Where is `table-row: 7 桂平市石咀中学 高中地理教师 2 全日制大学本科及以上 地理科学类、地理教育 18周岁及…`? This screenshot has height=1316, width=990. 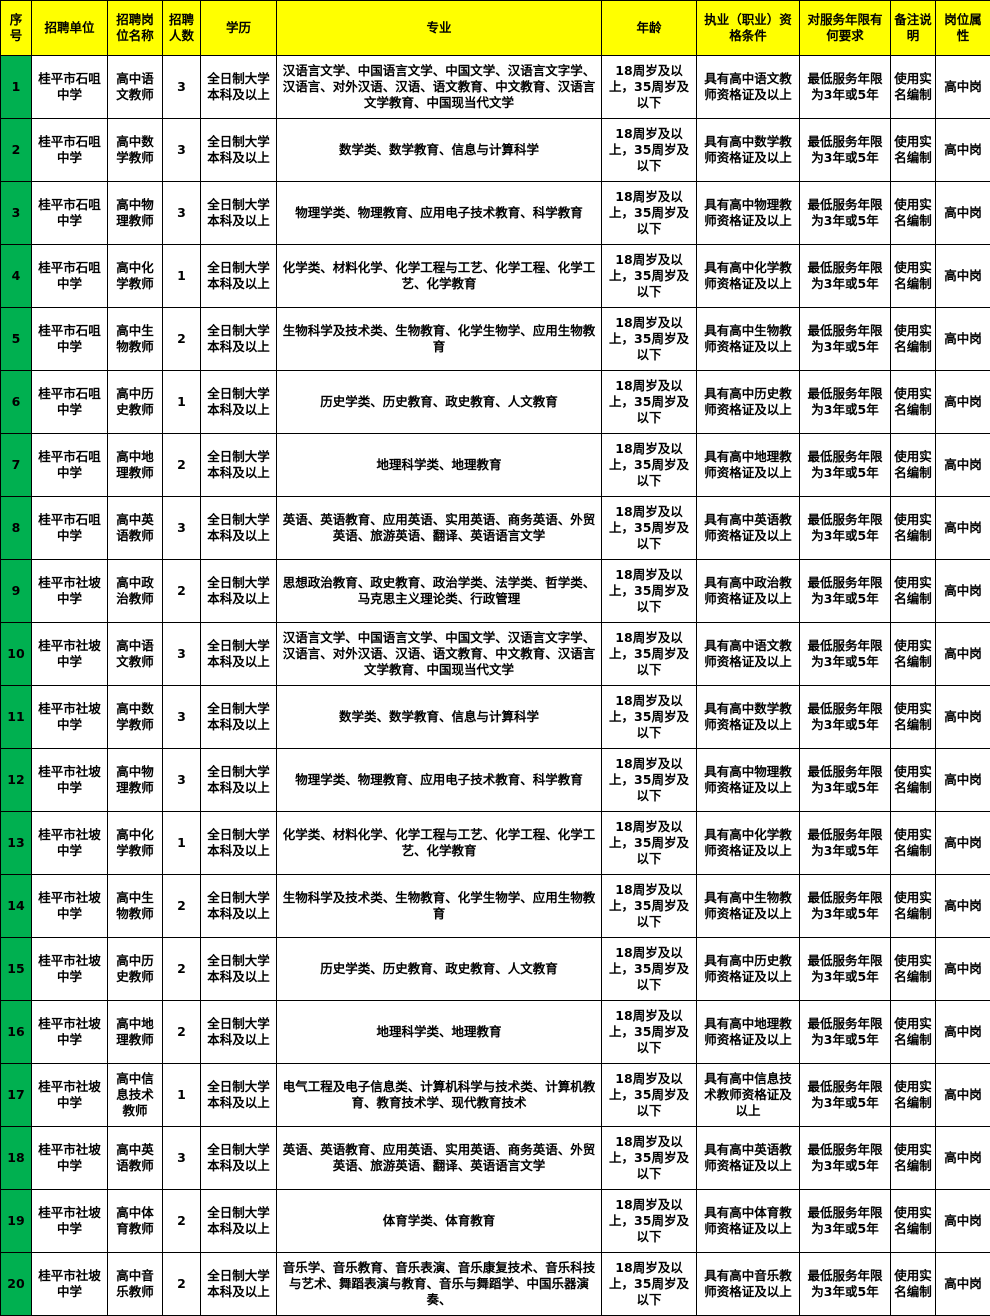
table-row: 7 桂平市石咀中学 高中地理教师 2 全日制大学本科及以上 地理科学类、地理教育 18周岁及… is located at coordinates (495, 465).